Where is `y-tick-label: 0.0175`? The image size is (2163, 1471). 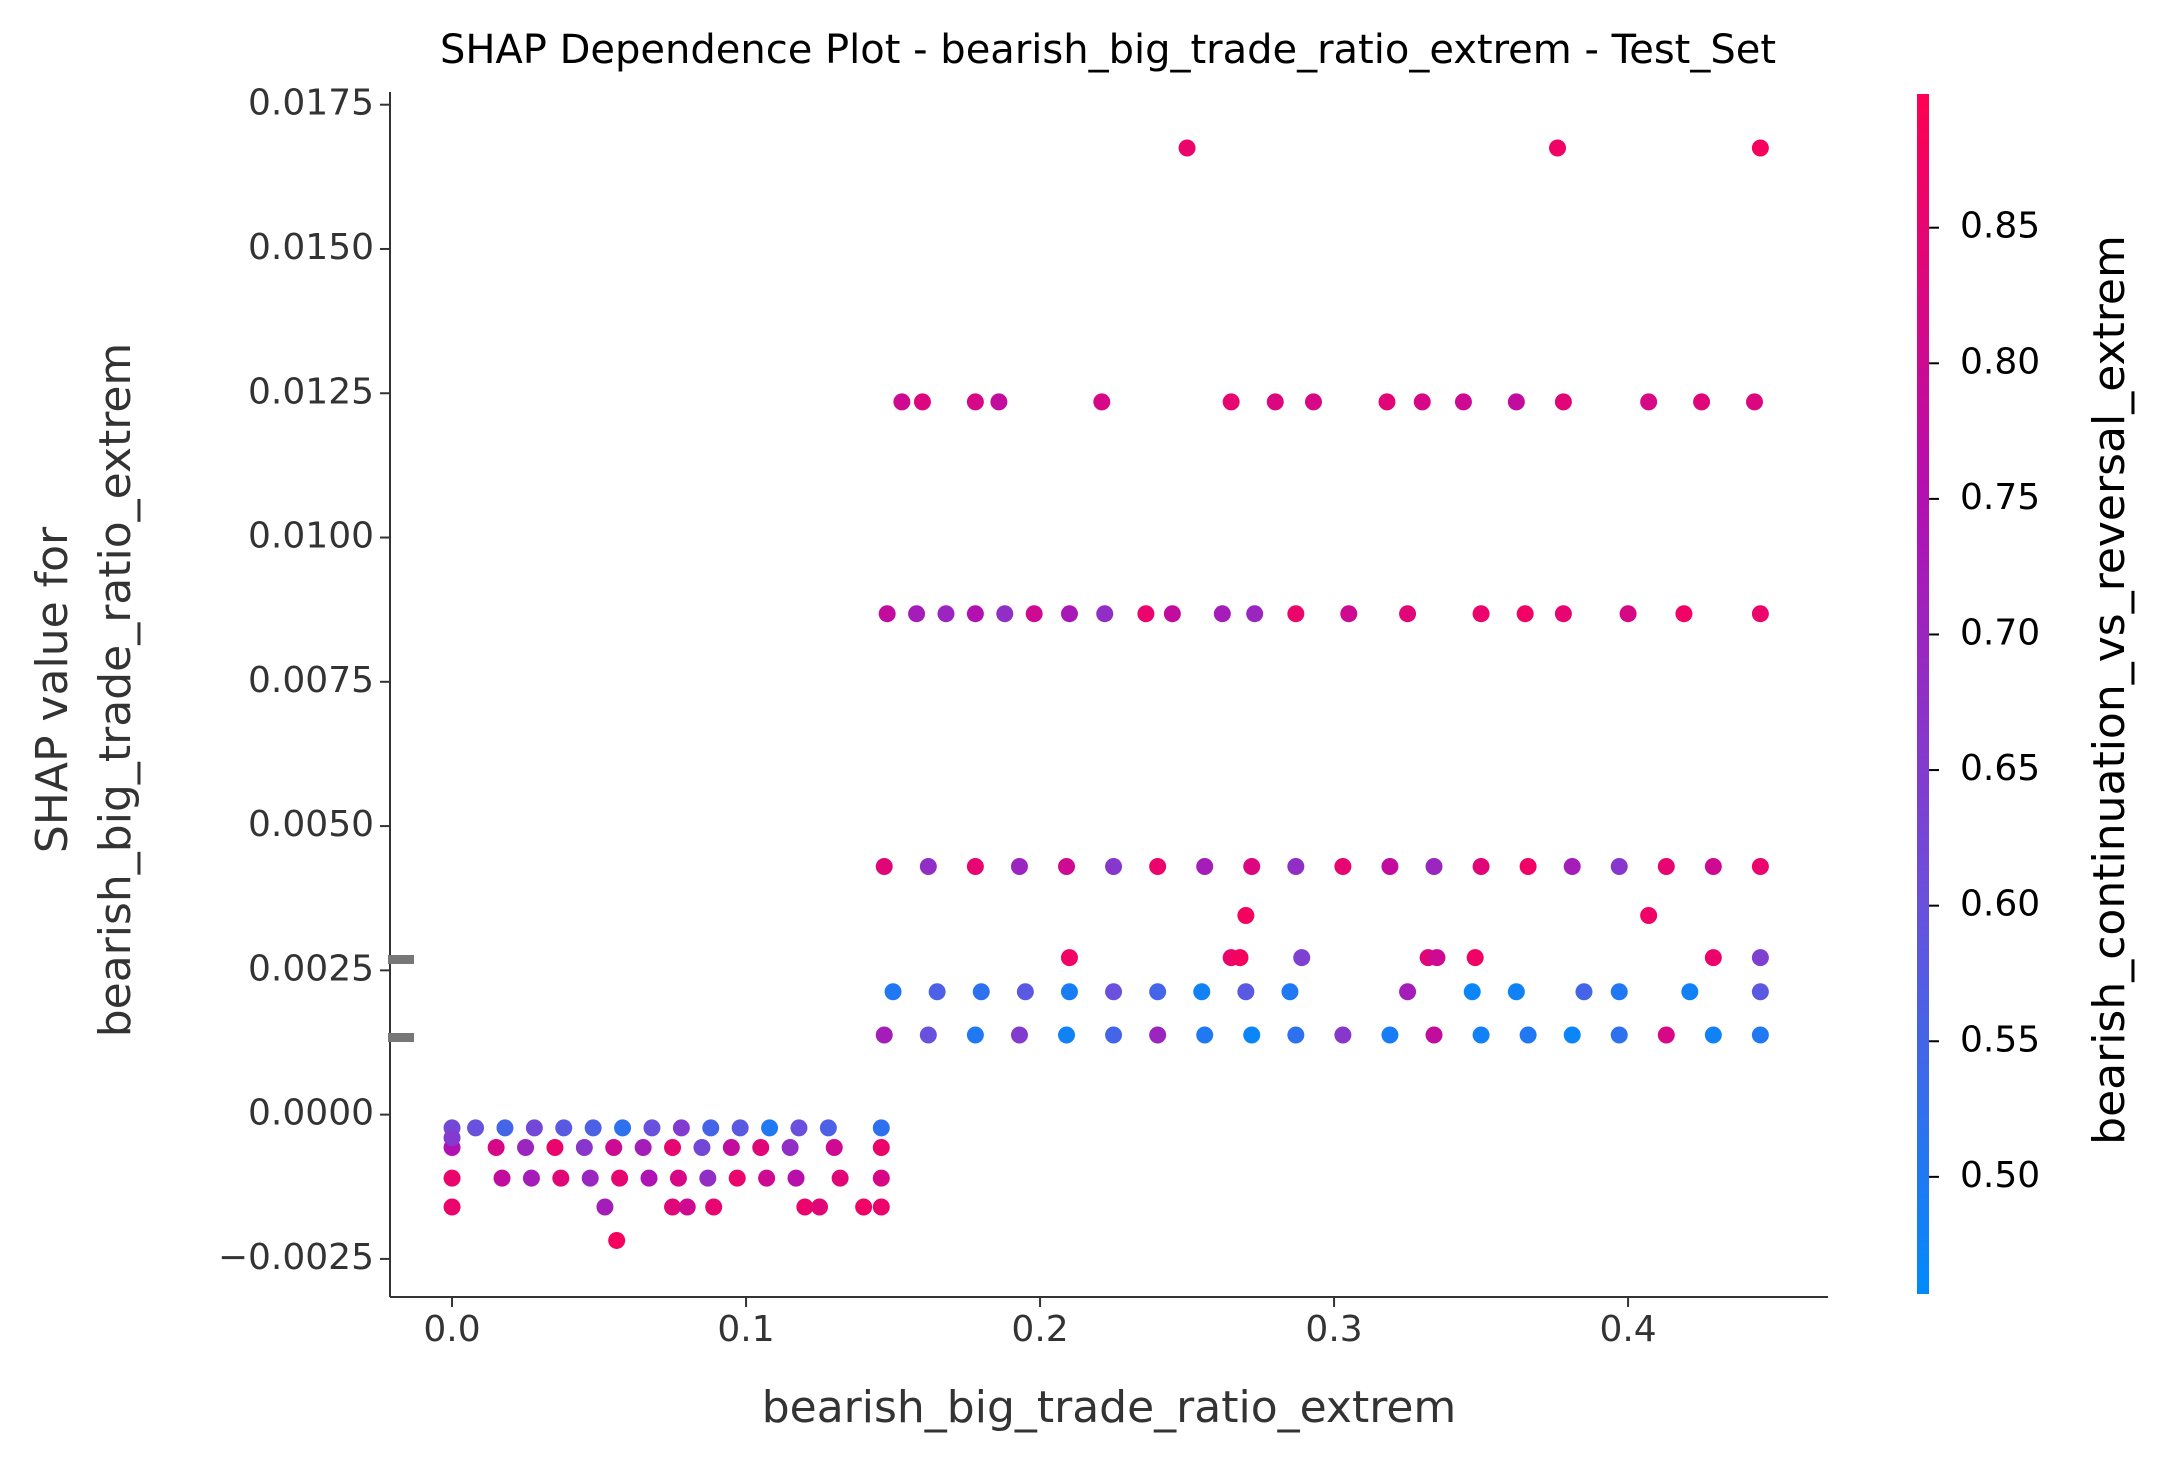 y-tick-label: 0.0175 is located at coordinates (311, 103).